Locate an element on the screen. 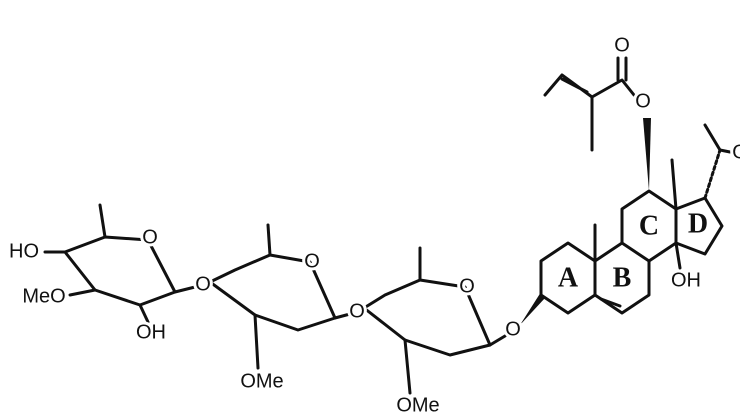  ring-label: B is located at coordinates (622, 277).